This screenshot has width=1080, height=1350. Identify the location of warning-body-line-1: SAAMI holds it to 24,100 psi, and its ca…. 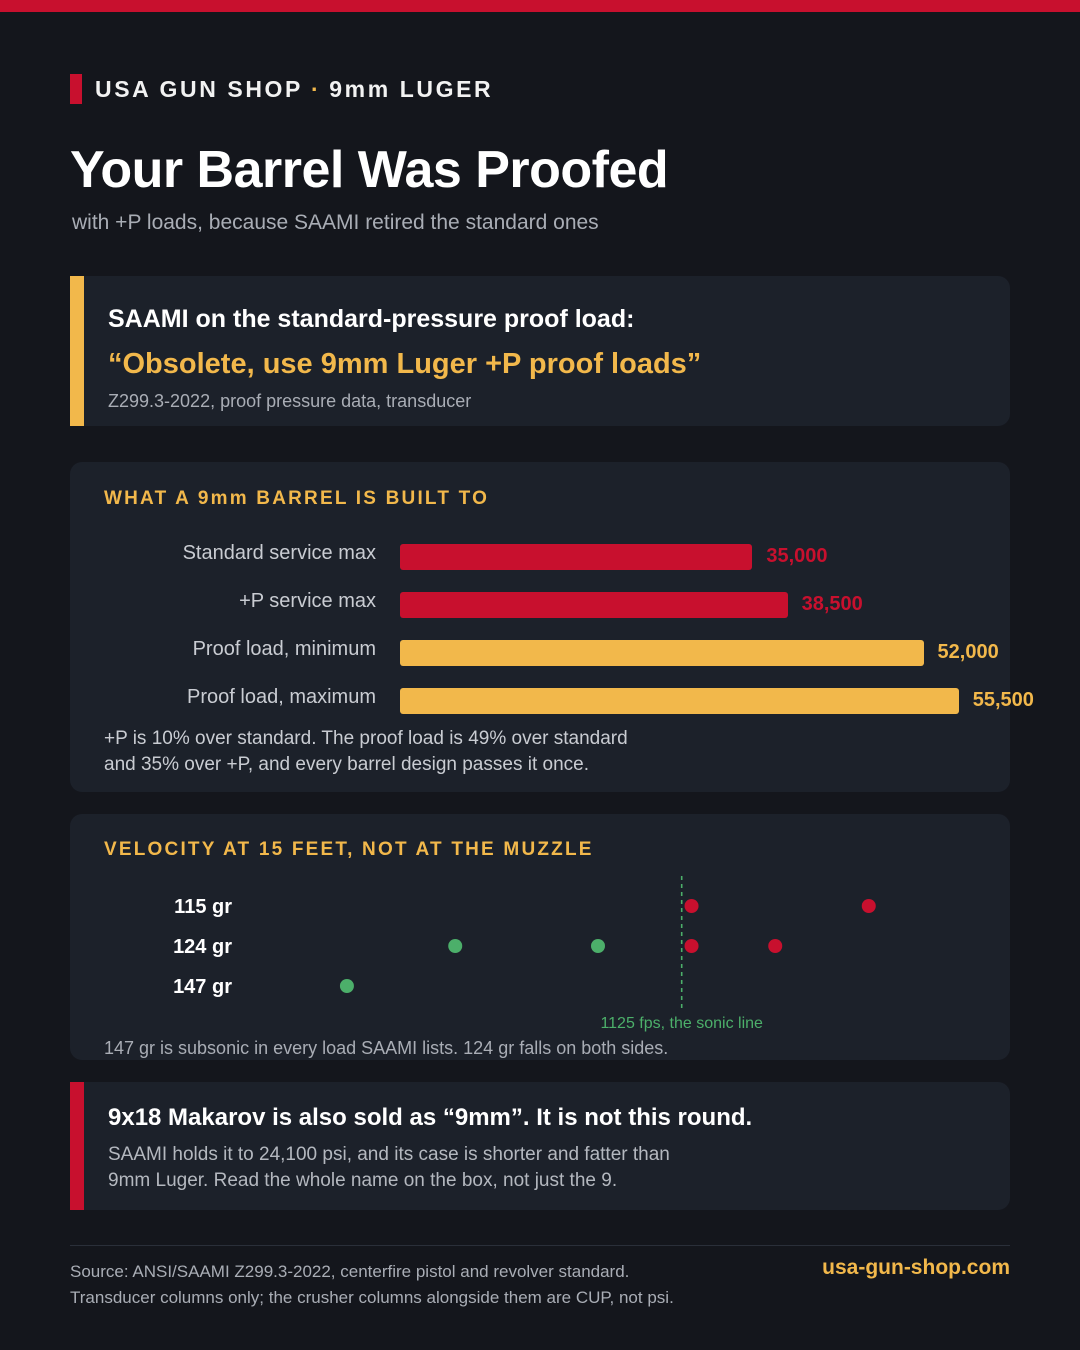
(389, 1154).